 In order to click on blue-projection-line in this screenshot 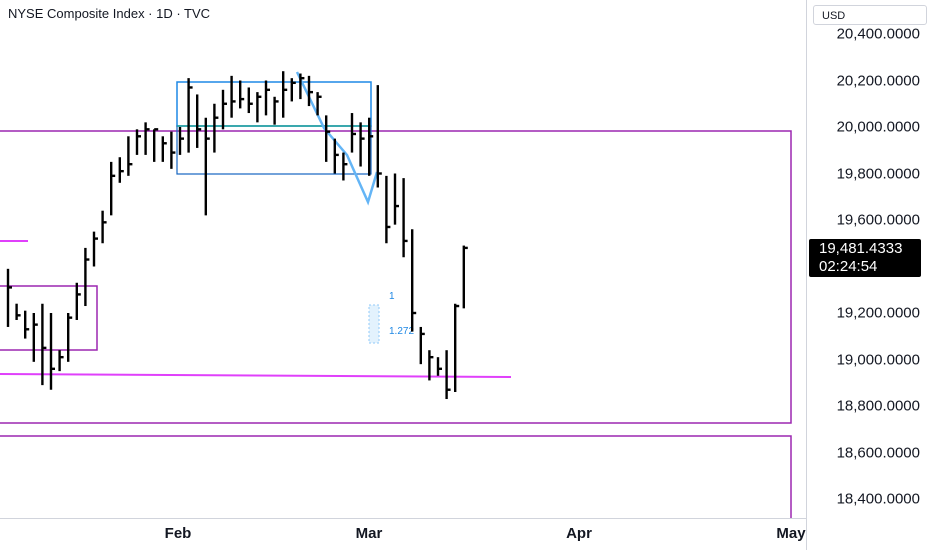, I will do `click(337, 138)`.